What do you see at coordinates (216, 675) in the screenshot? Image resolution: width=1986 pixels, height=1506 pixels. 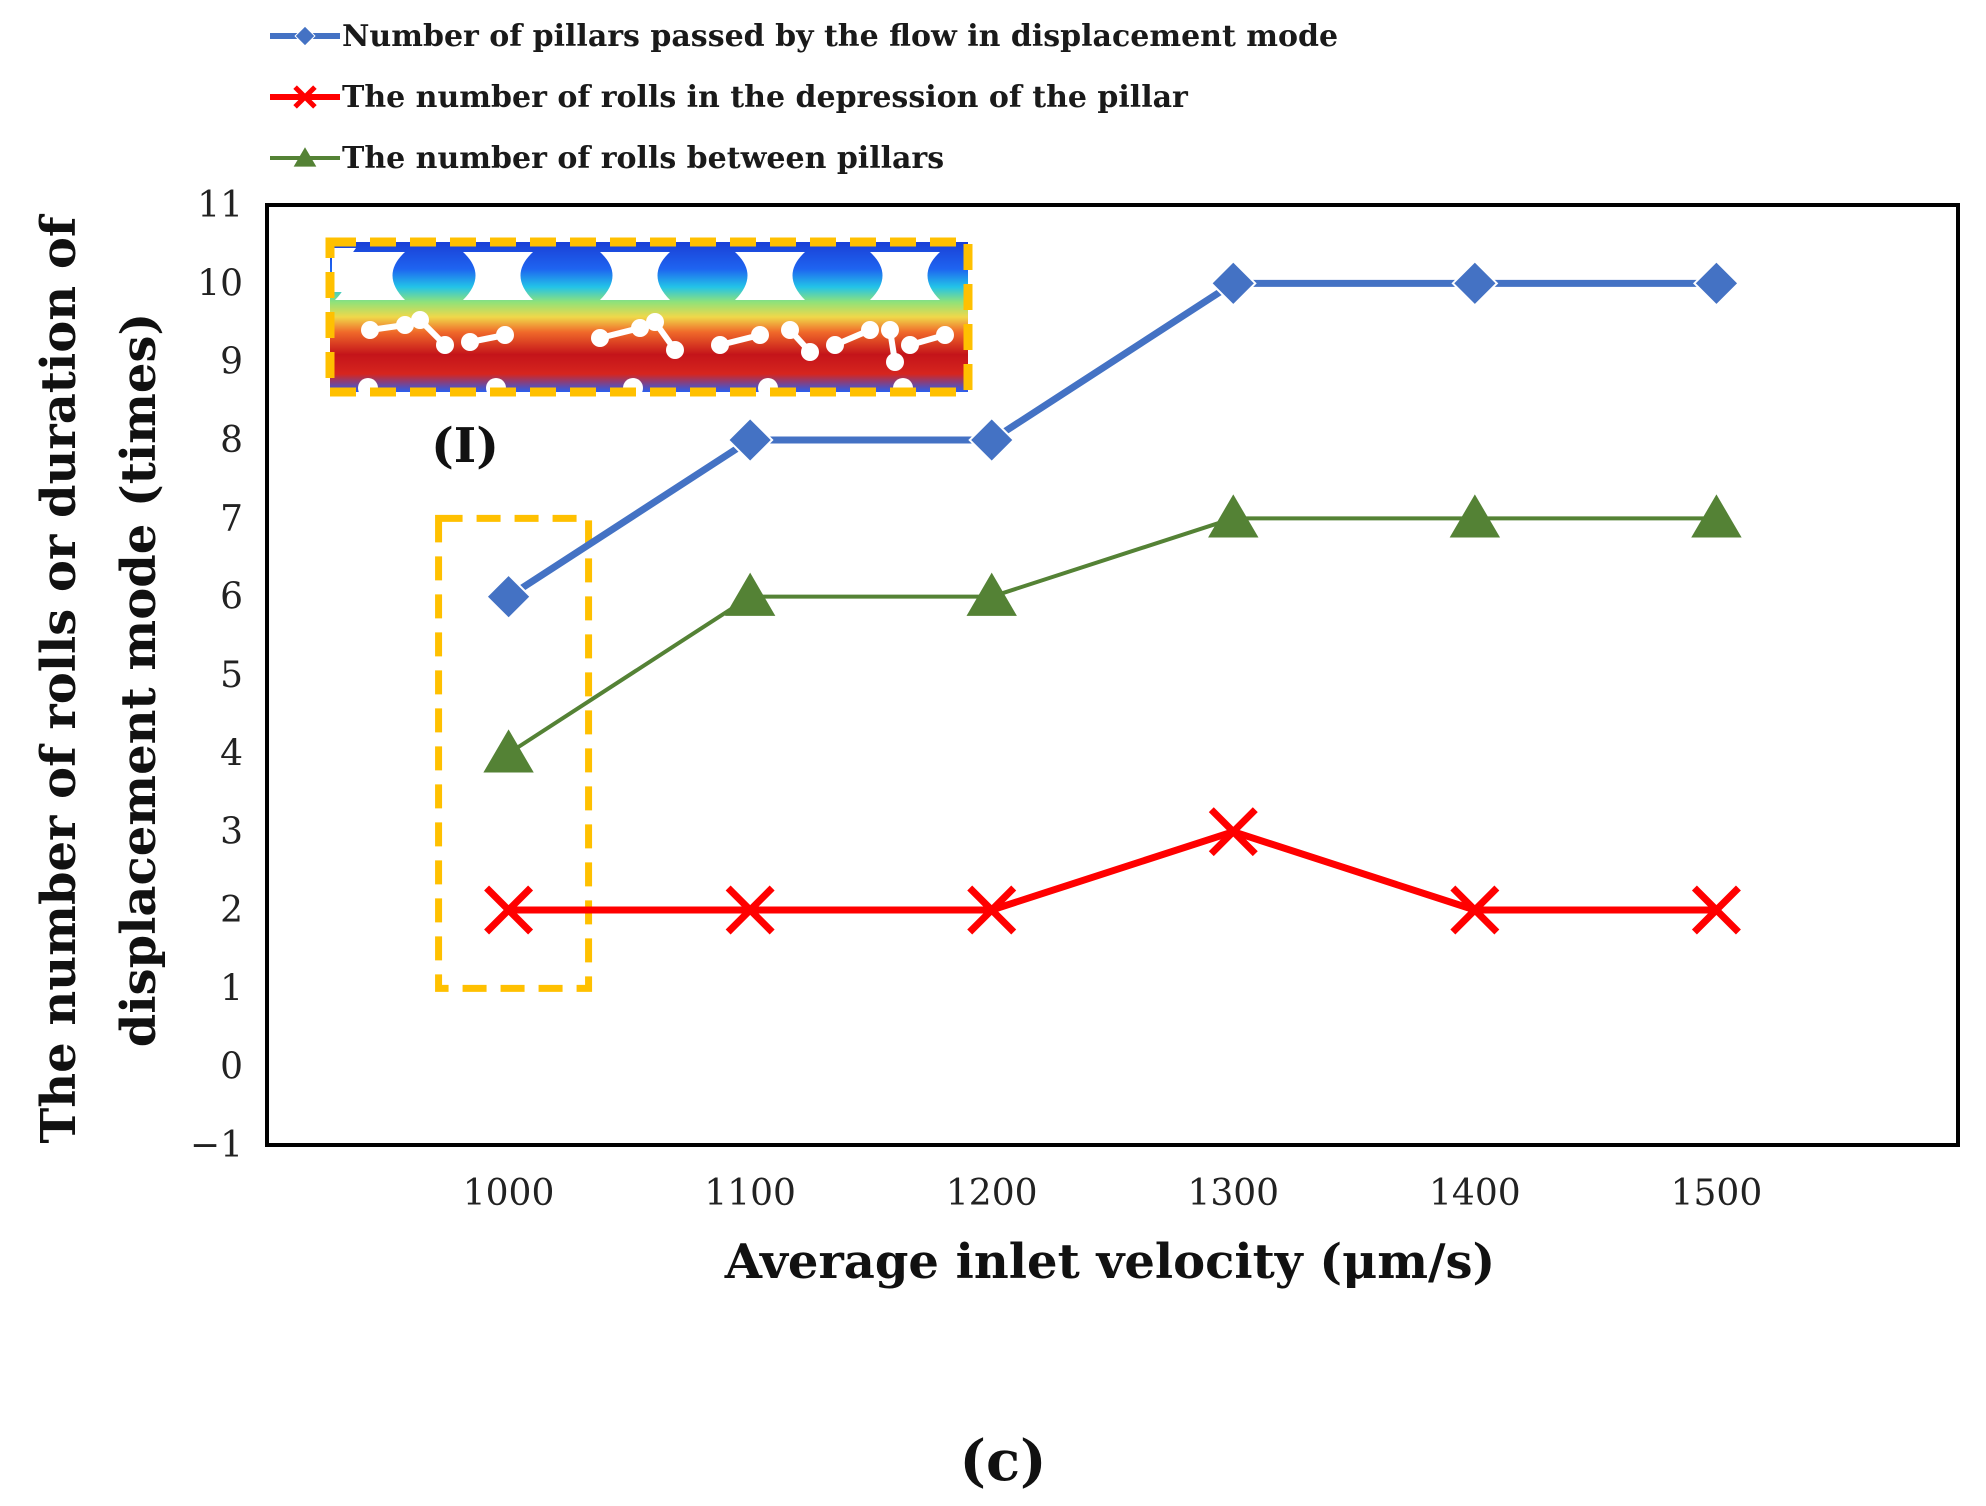 I see `y-axis-ticks: −1 0 1 2 3 4 5 6 7 8 9 10 11` at bounding box center [216, 675].